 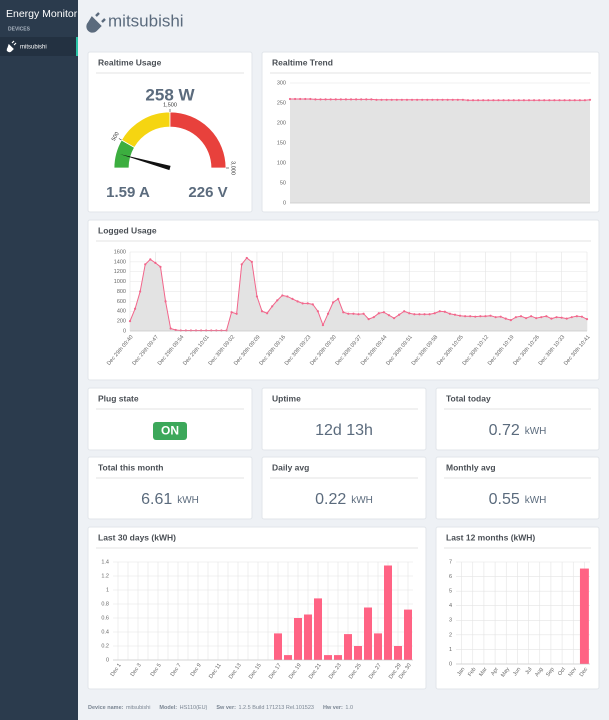 I want to click on stat-number: 0.72, so click(x=504, y=430).